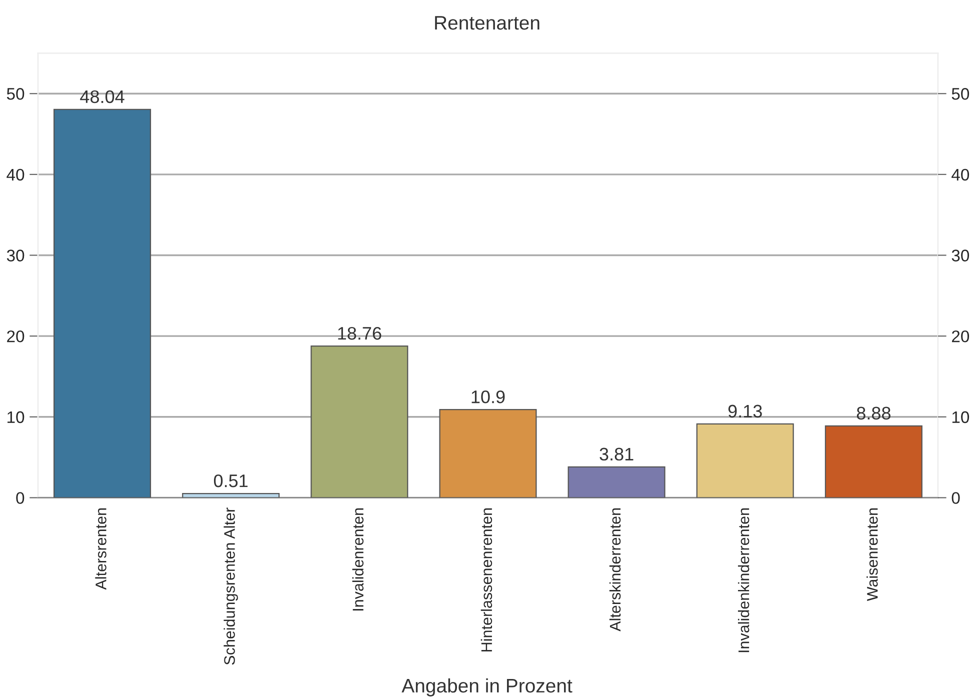 This screenshot has width=974, height=700. What do you see at coordinates (873, 413) in the screenshot?
I see `data-label: 8.88` at bounding box center [873, 413].